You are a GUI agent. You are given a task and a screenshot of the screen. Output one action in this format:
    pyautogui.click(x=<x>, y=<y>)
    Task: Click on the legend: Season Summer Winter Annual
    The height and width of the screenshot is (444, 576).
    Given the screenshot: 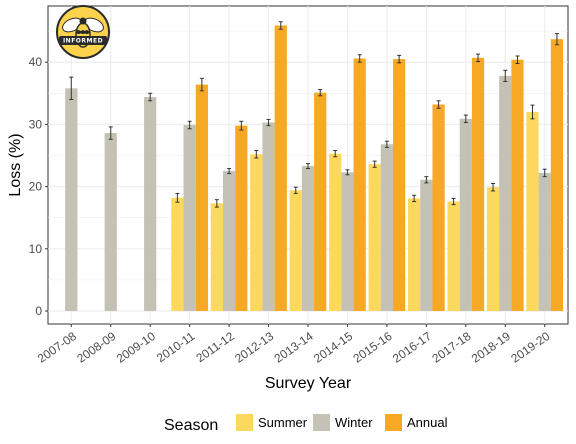 What is the action you would take?
    pyautogui.click(x=306, y=424)
    